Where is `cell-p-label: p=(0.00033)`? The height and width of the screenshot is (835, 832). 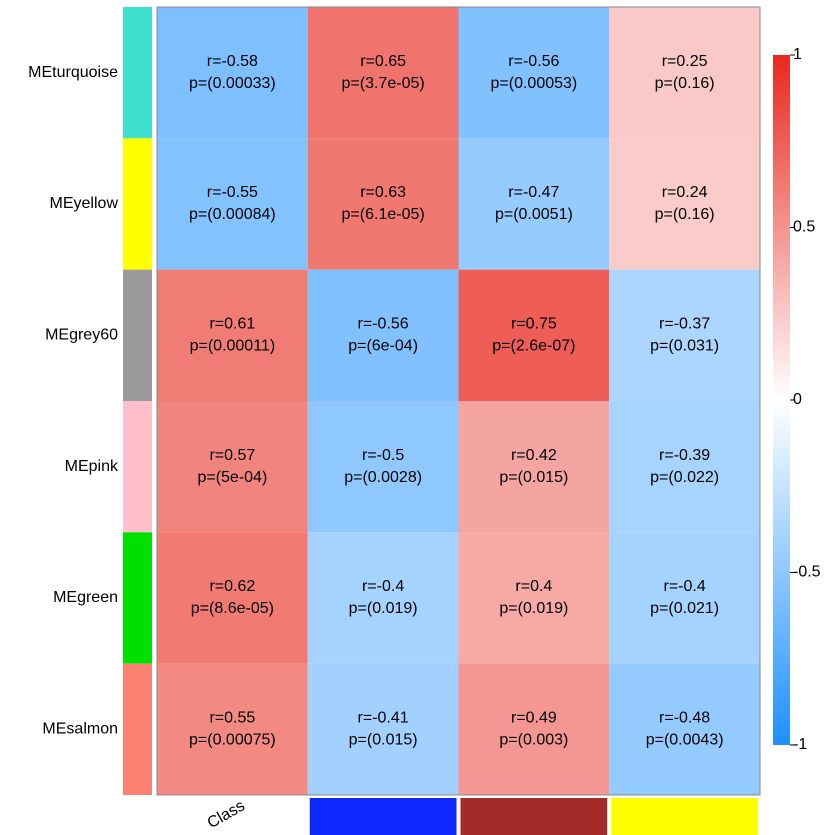
cell-p-label: p=(0.00033) is located at coordinates (232, 83).